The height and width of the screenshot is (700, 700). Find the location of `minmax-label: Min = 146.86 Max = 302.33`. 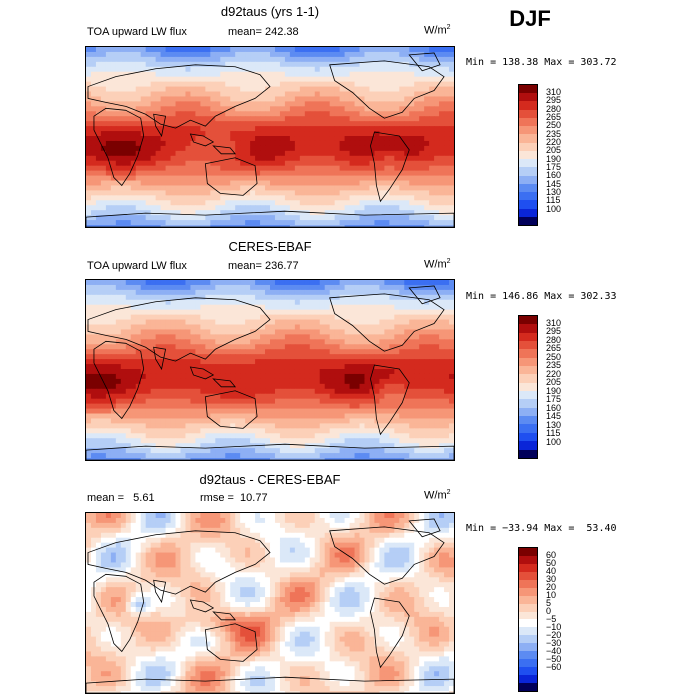

minmax-label: Min = 146.86 Max = 302.33 is located at coordinates (541, 296).